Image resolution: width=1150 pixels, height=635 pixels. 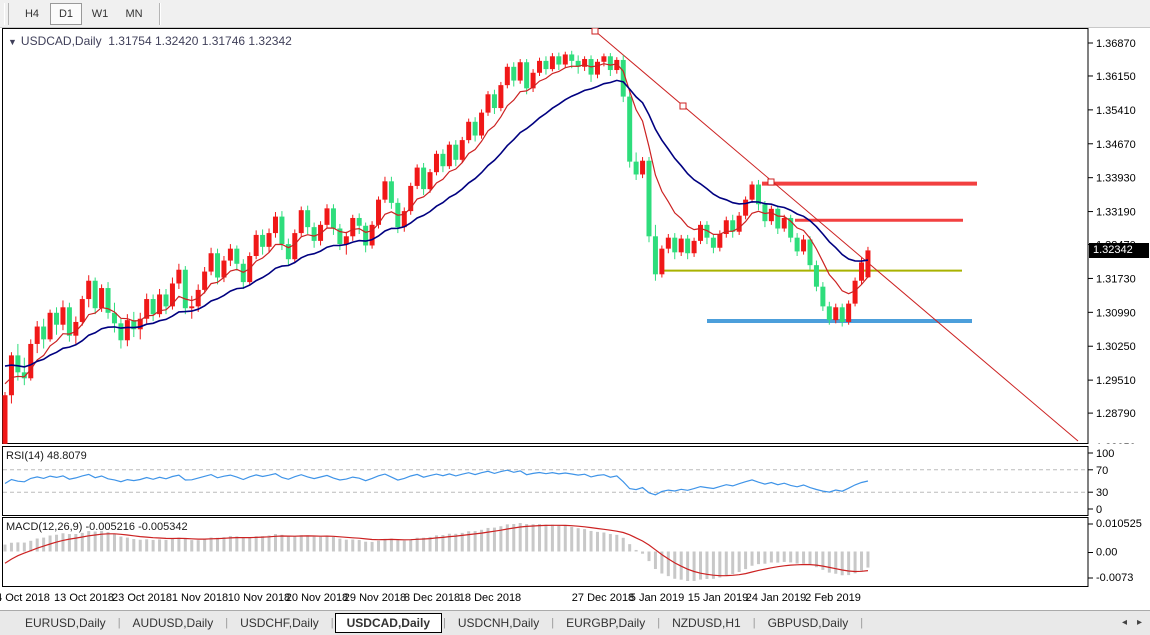 What do you see at coordinates (706, 623) in the screenshot?
I see `tab-nzdusd-h1: NZDUSD,H1` at bounding box center [706, 623].